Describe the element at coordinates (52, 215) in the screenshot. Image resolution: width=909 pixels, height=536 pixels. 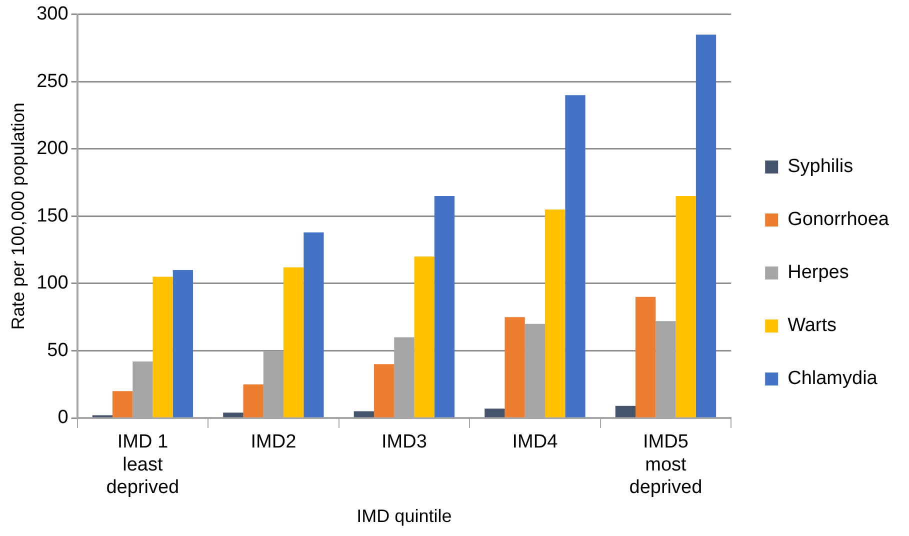
I see `y-tick-label: 150` at that location.